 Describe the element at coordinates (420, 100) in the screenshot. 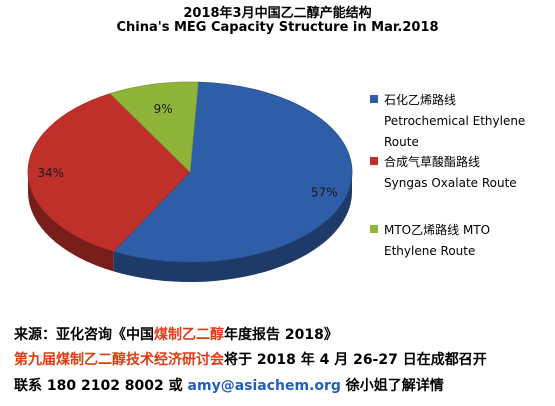

I see `legend-label-petrochemical-cn: 石化乙烯路线` at that location.